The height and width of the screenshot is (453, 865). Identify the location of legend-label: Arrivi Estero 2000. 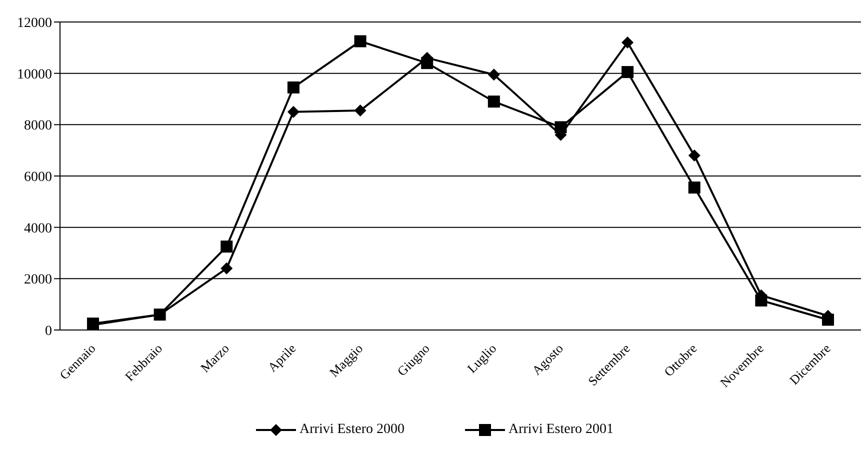
(352, 430).